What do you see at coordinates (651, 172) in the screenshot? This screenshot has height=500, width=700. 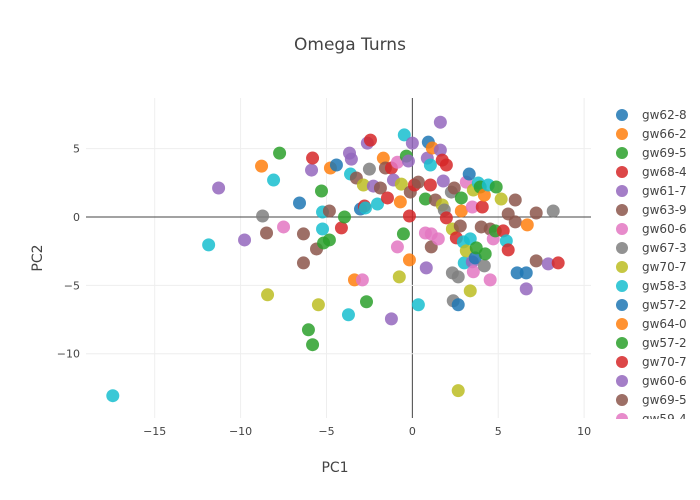 I see `legend-item: gw68-4` at bounding box center [651, 172].